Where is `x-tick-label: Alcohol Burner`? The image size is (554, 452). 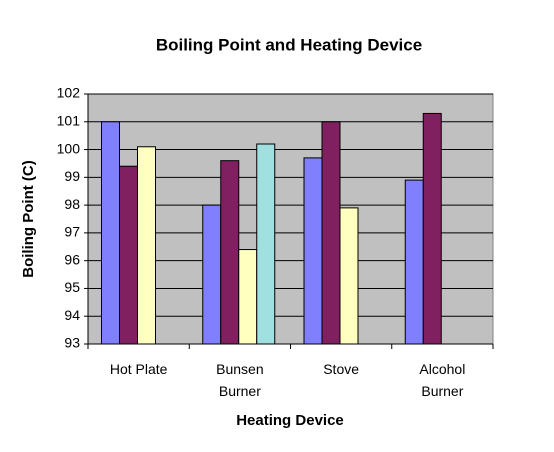
x-tick-label: Alcohol Burner is located at coordinates (442, 380).